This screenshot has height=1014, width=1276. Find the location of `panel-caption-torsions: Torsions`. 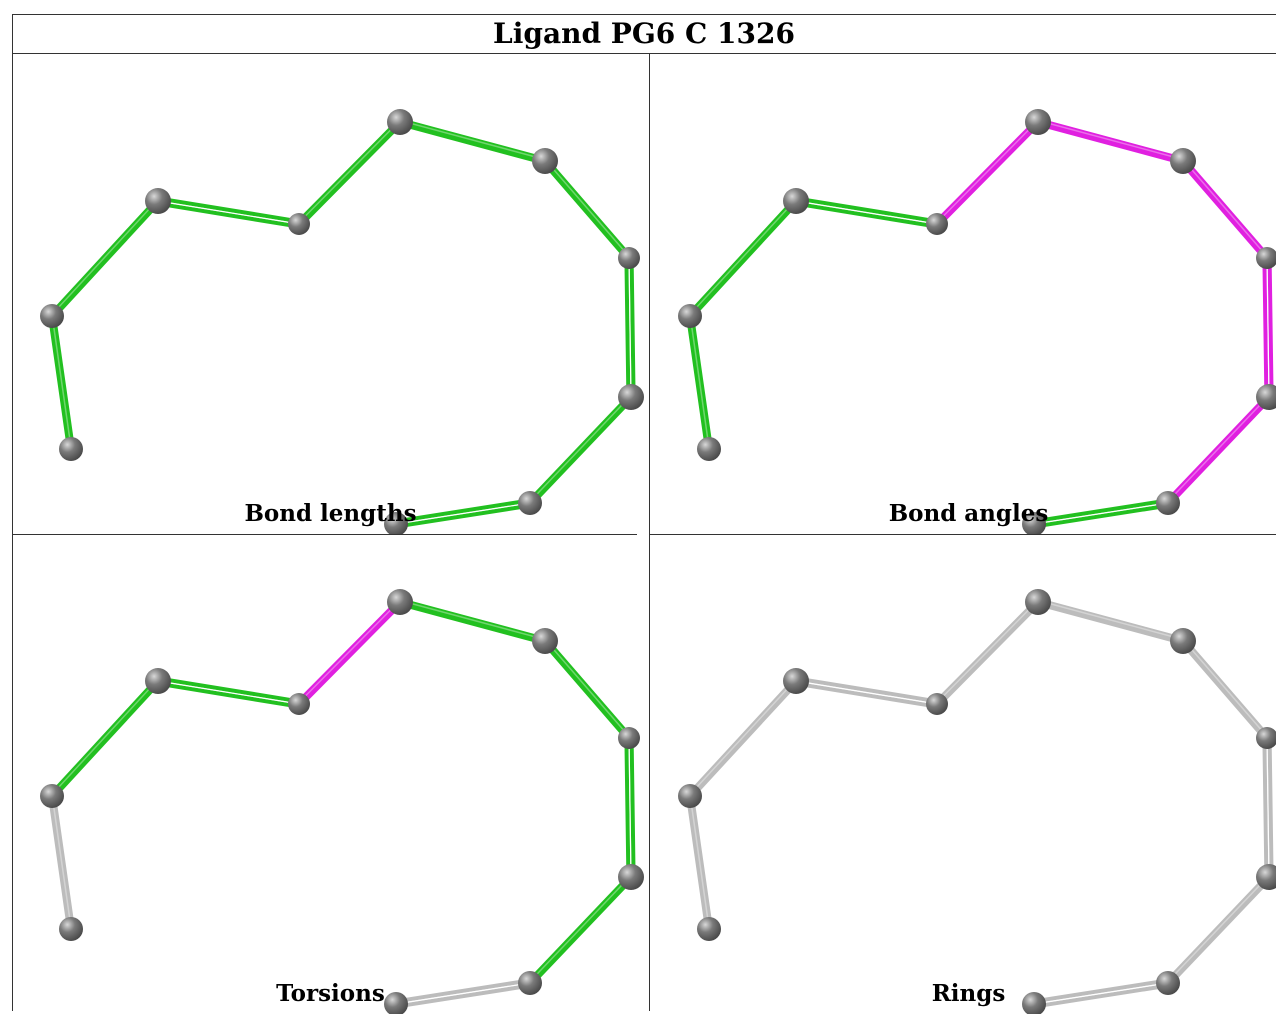

panel-caption-torsions: Torsions is located at coordinates (330, 993).